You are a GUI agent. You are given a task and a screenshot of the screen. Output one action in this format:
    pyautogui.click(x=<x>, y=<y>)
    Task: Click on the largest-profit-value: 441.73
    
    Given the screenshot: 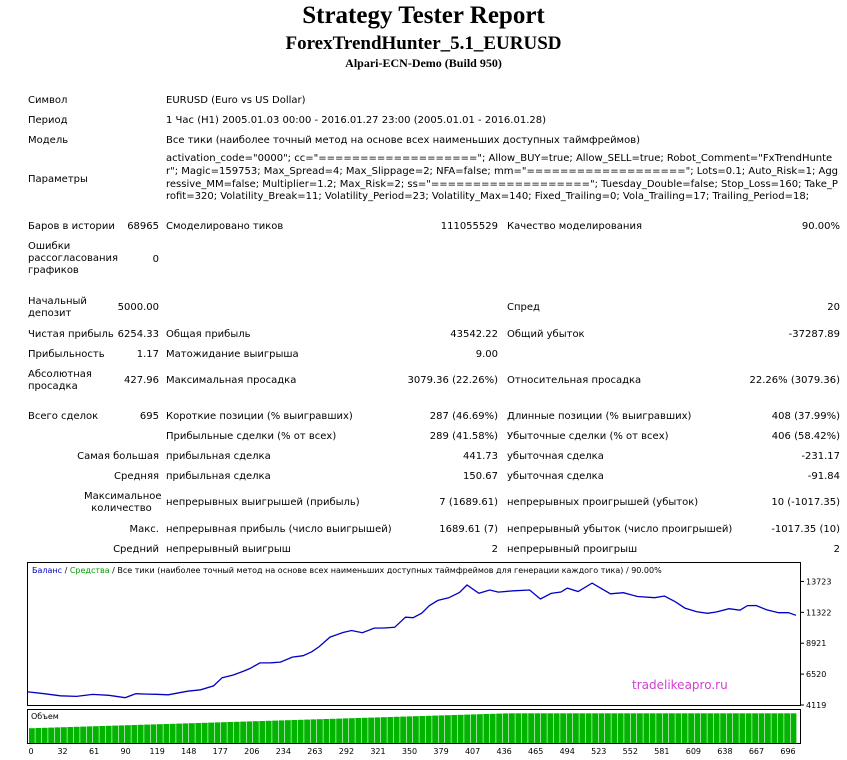 What is the action you would take?
    pyautogui.click(x=480, y=456)
    